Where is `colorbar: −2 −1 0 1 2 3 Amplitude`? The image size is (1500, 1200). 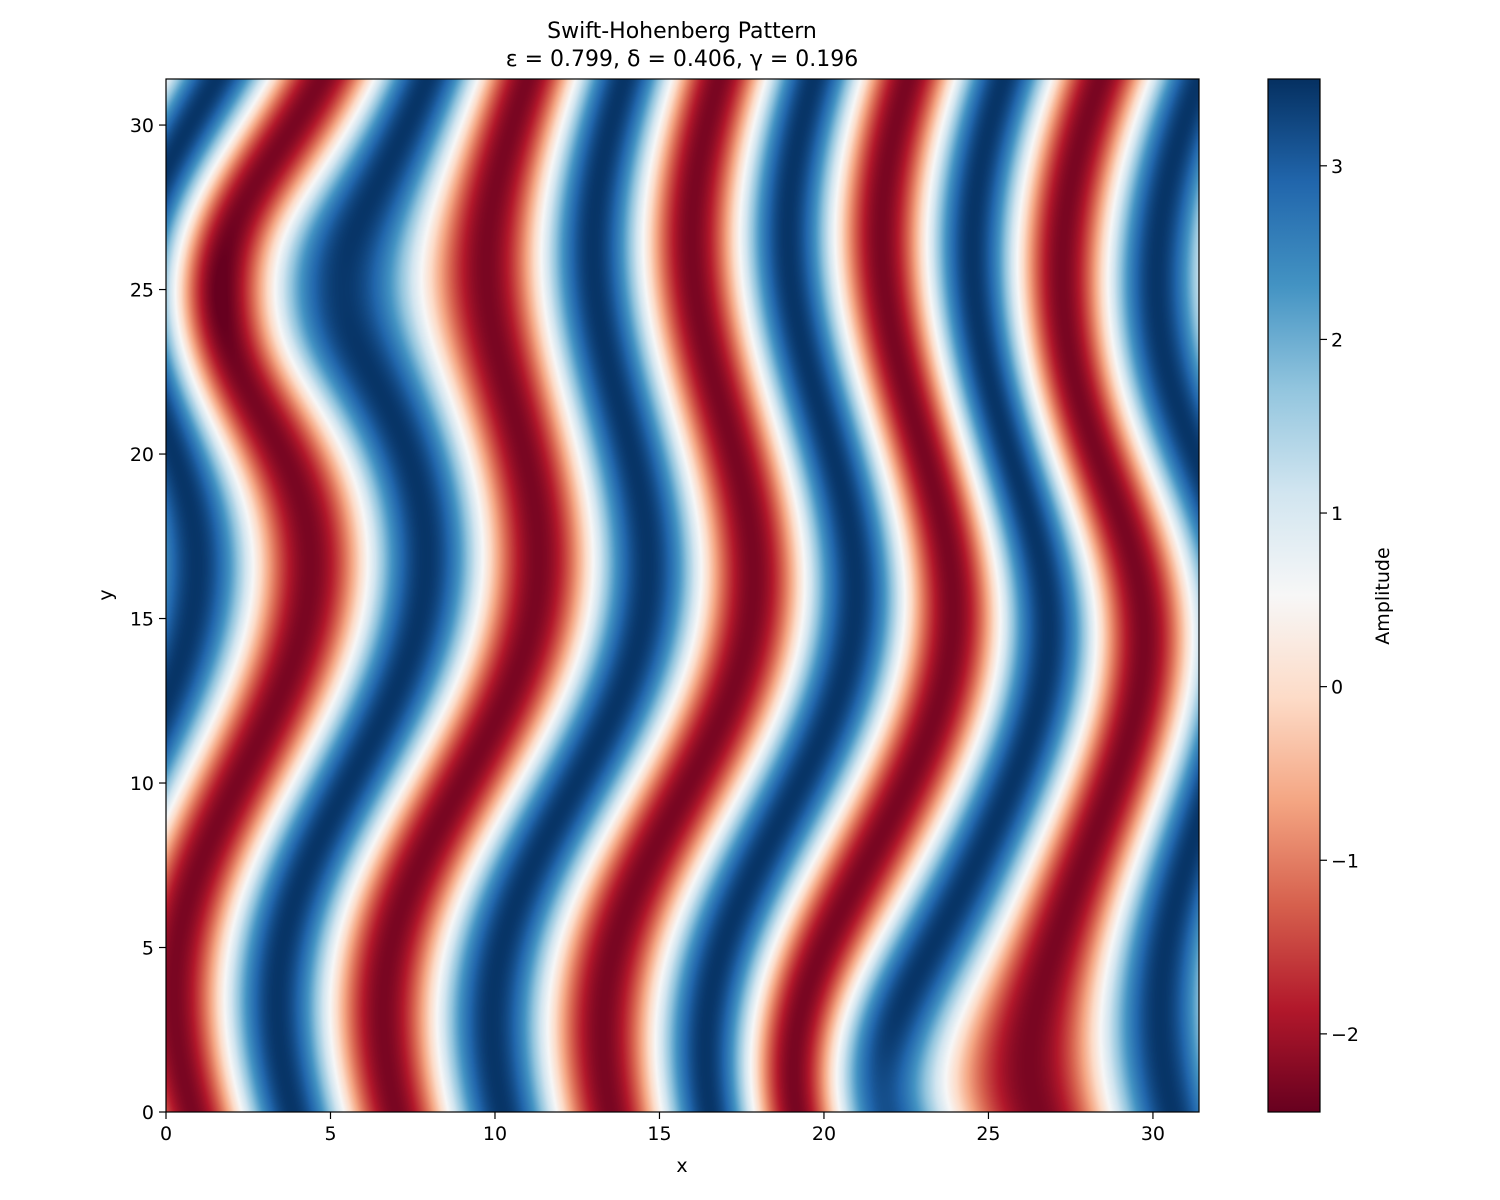 colorbar: −2 −1 0 1 2 3 Amplitude is located at coordinates (1330, 595).